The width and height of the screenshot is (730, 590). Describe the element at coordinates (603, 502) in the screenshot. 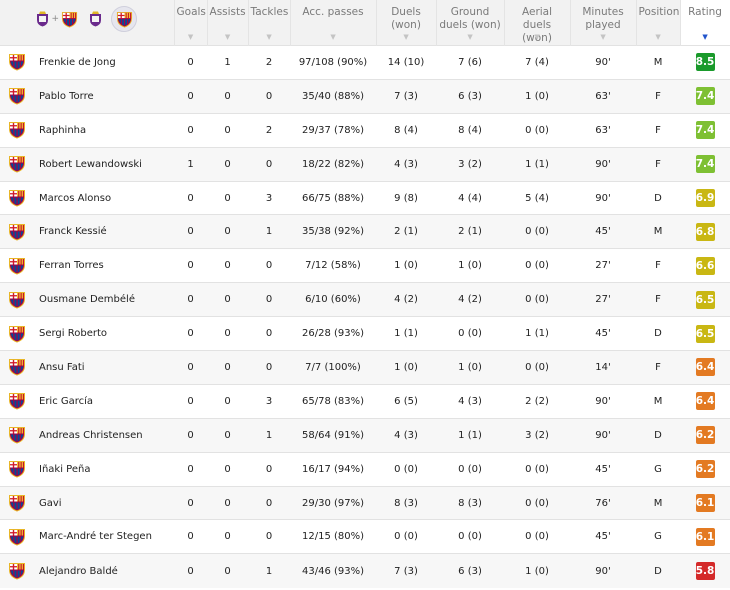

I see `minutes-value: 76'` at that location.